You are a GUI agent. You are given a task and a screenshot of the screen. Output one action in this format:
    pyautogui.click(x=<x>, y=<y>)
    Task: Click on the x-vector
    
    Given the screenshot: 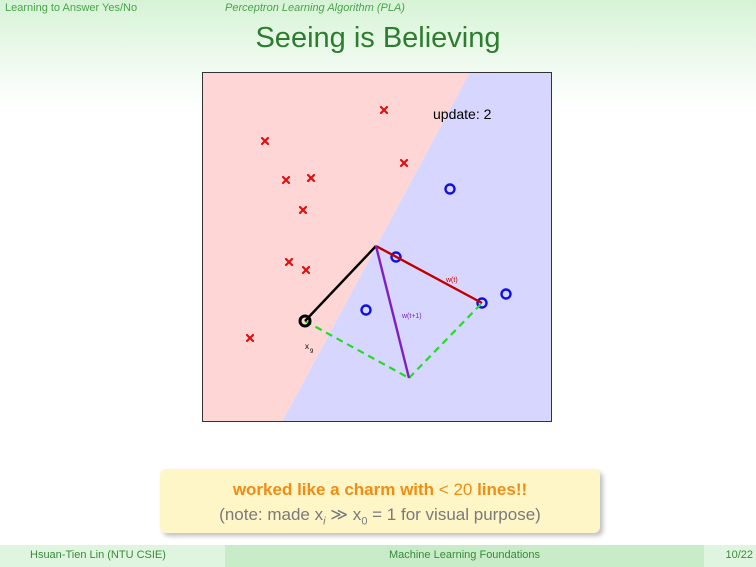 What is the action you would take?
    pyautogui.click(x=340, y=283)
    